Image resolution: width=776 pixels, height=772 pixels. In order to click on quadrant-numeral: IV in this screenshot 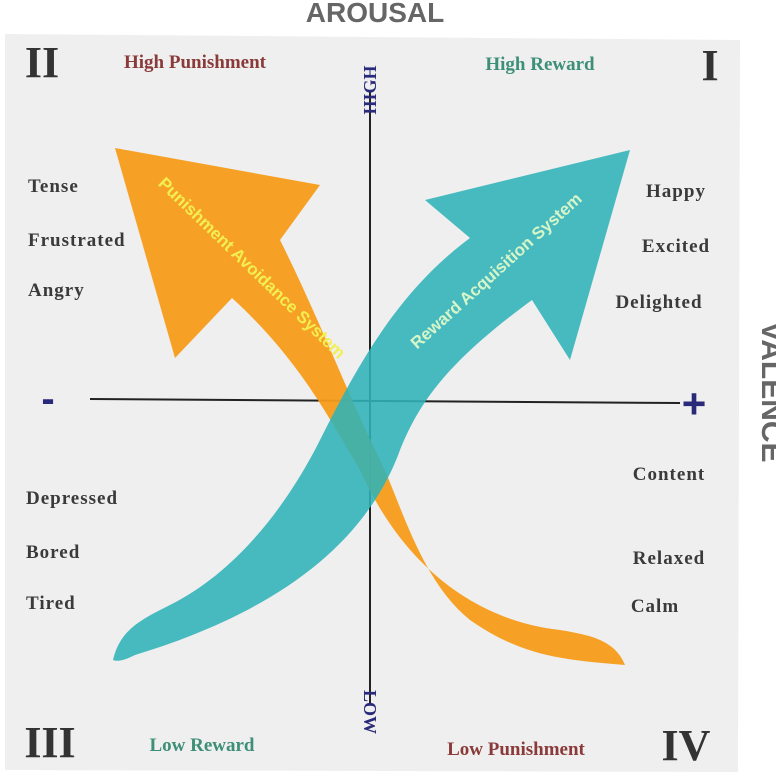, I will do `click(686, 745)`.